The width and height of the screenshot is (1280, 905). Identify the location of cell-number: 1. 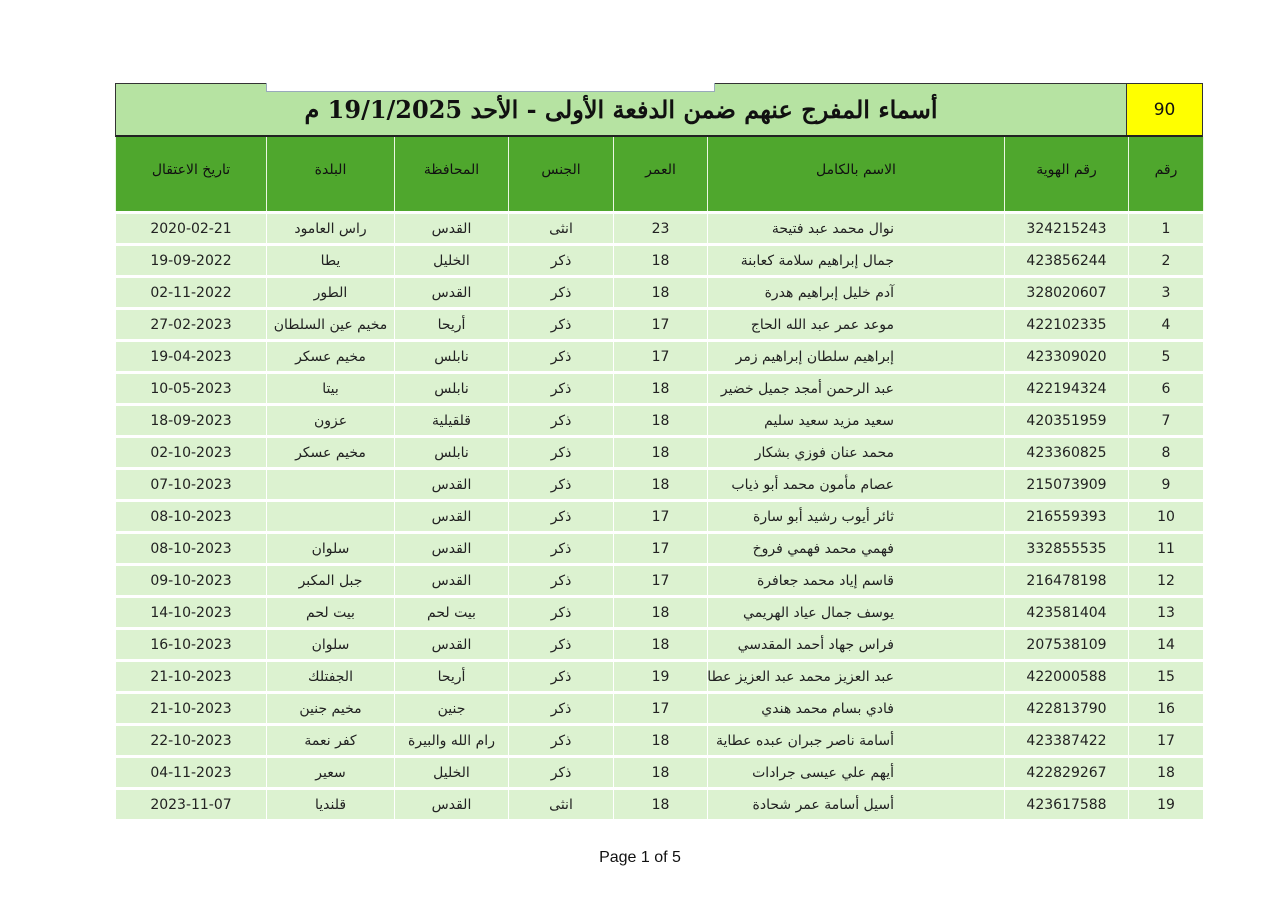
(1166, 228).